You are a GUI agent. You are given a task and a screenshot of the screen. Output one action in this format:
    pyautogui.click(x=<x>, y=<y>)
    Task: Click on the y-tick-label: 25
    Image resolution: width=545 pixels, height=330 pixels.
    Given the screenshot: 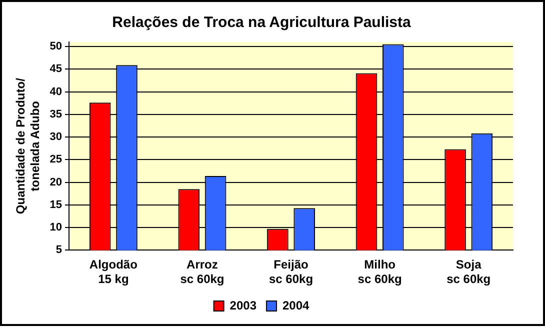 What is the action you would take?
    pyautogui.click(x=56, y=160)
    